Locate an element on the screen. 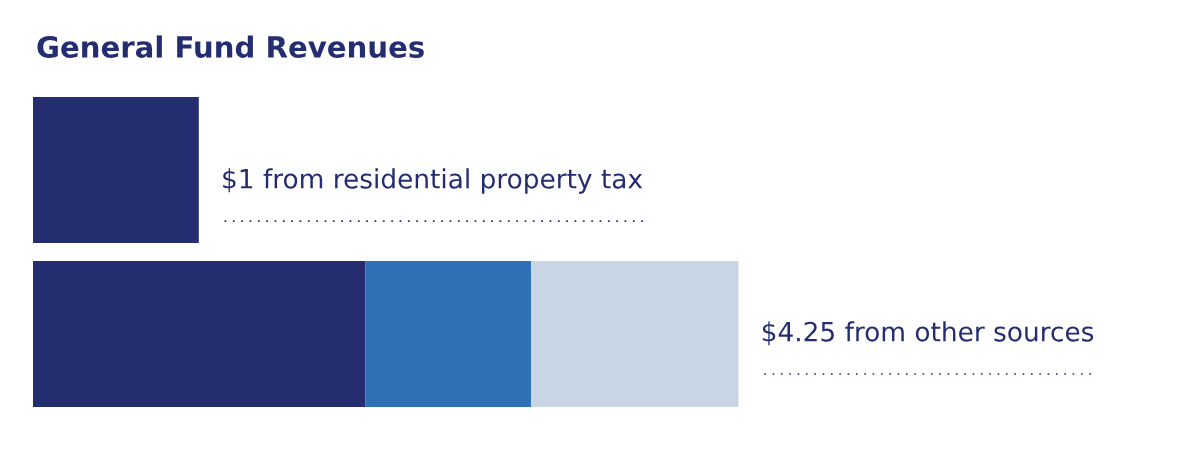 This screenshot has height=450, width=1200. annotation: $1 from residential property tax is located at coordinates (433, 181).